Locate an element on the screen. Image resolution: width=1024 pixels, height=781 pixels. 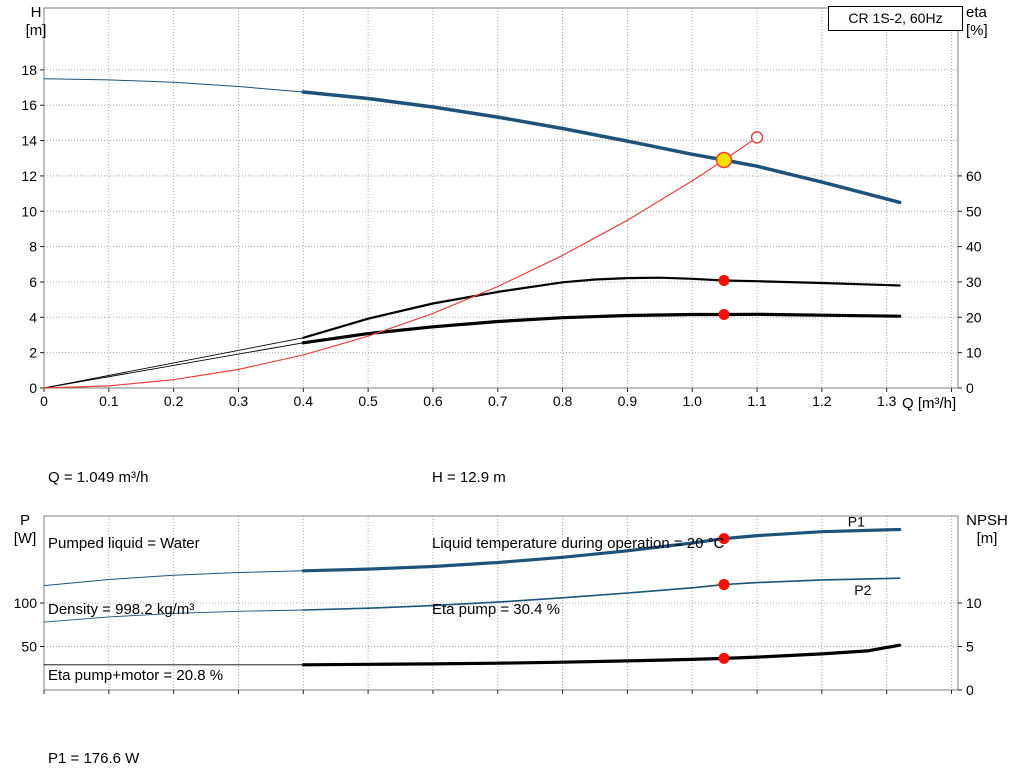
left-tick-label: 50 is located at coordinates (29, 647).